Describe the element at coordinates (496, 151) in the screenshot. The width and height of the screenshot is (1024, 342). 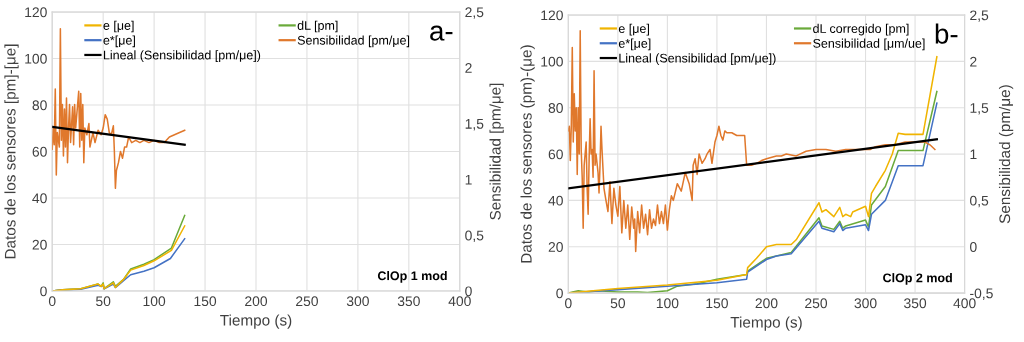
I see `y2-axis-title: Sensibilidad [pm/μe]` at that location.